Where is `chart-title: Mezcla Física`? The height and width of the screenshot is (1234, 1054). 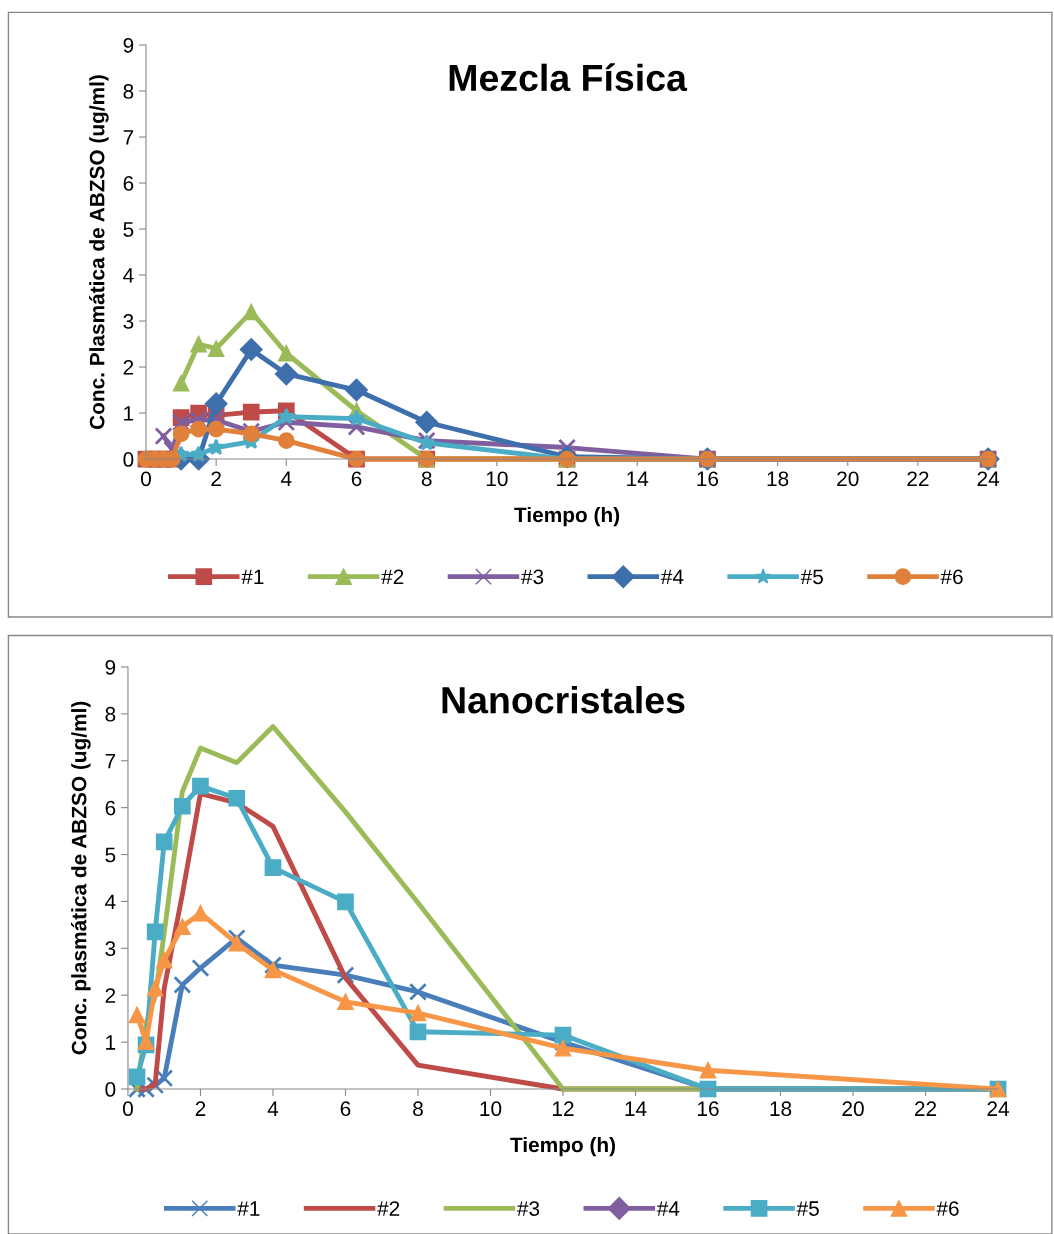 chart-title: Mezcla Física is located at coordinates (568, 77).